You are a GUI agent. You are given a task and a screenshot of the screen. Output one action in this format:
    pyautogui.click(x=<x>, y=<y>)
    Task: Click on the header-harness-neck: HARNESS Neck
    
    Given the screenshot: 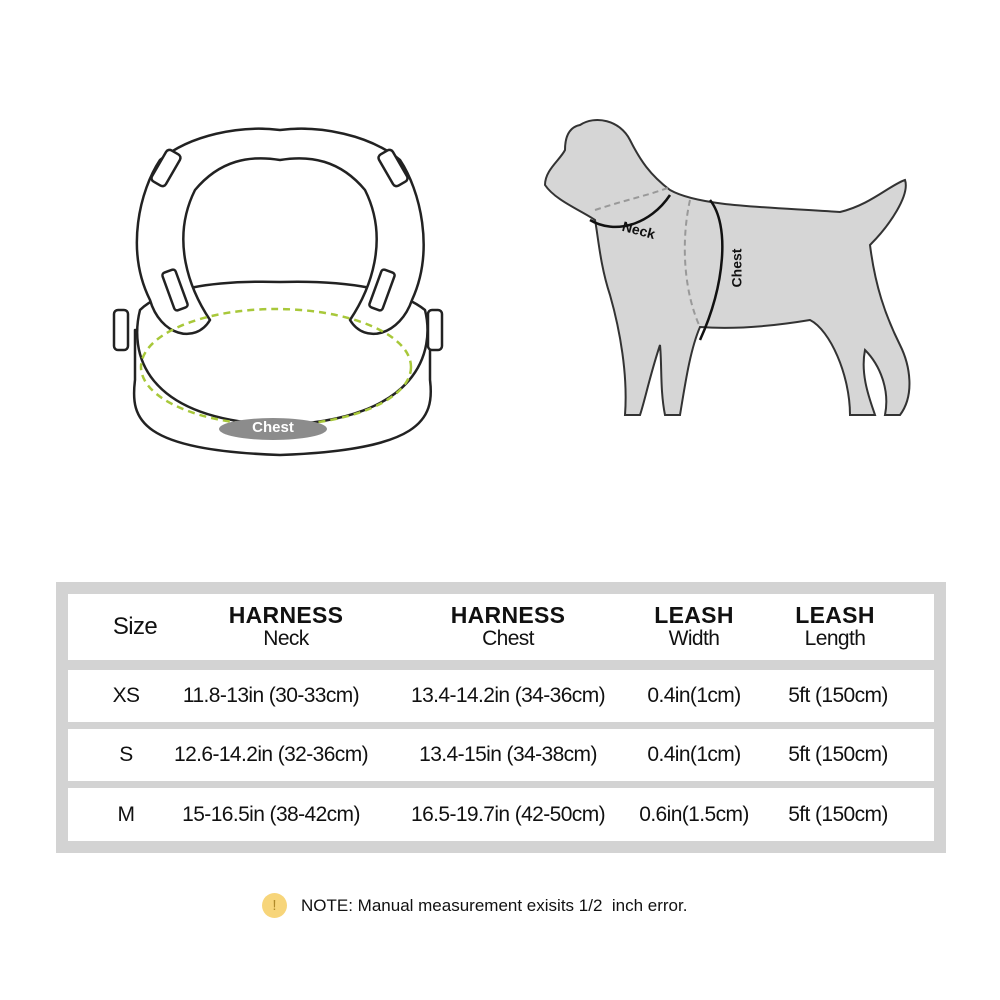 What is the action you would take?
    pyautogui.click(x=286, y=627)
    